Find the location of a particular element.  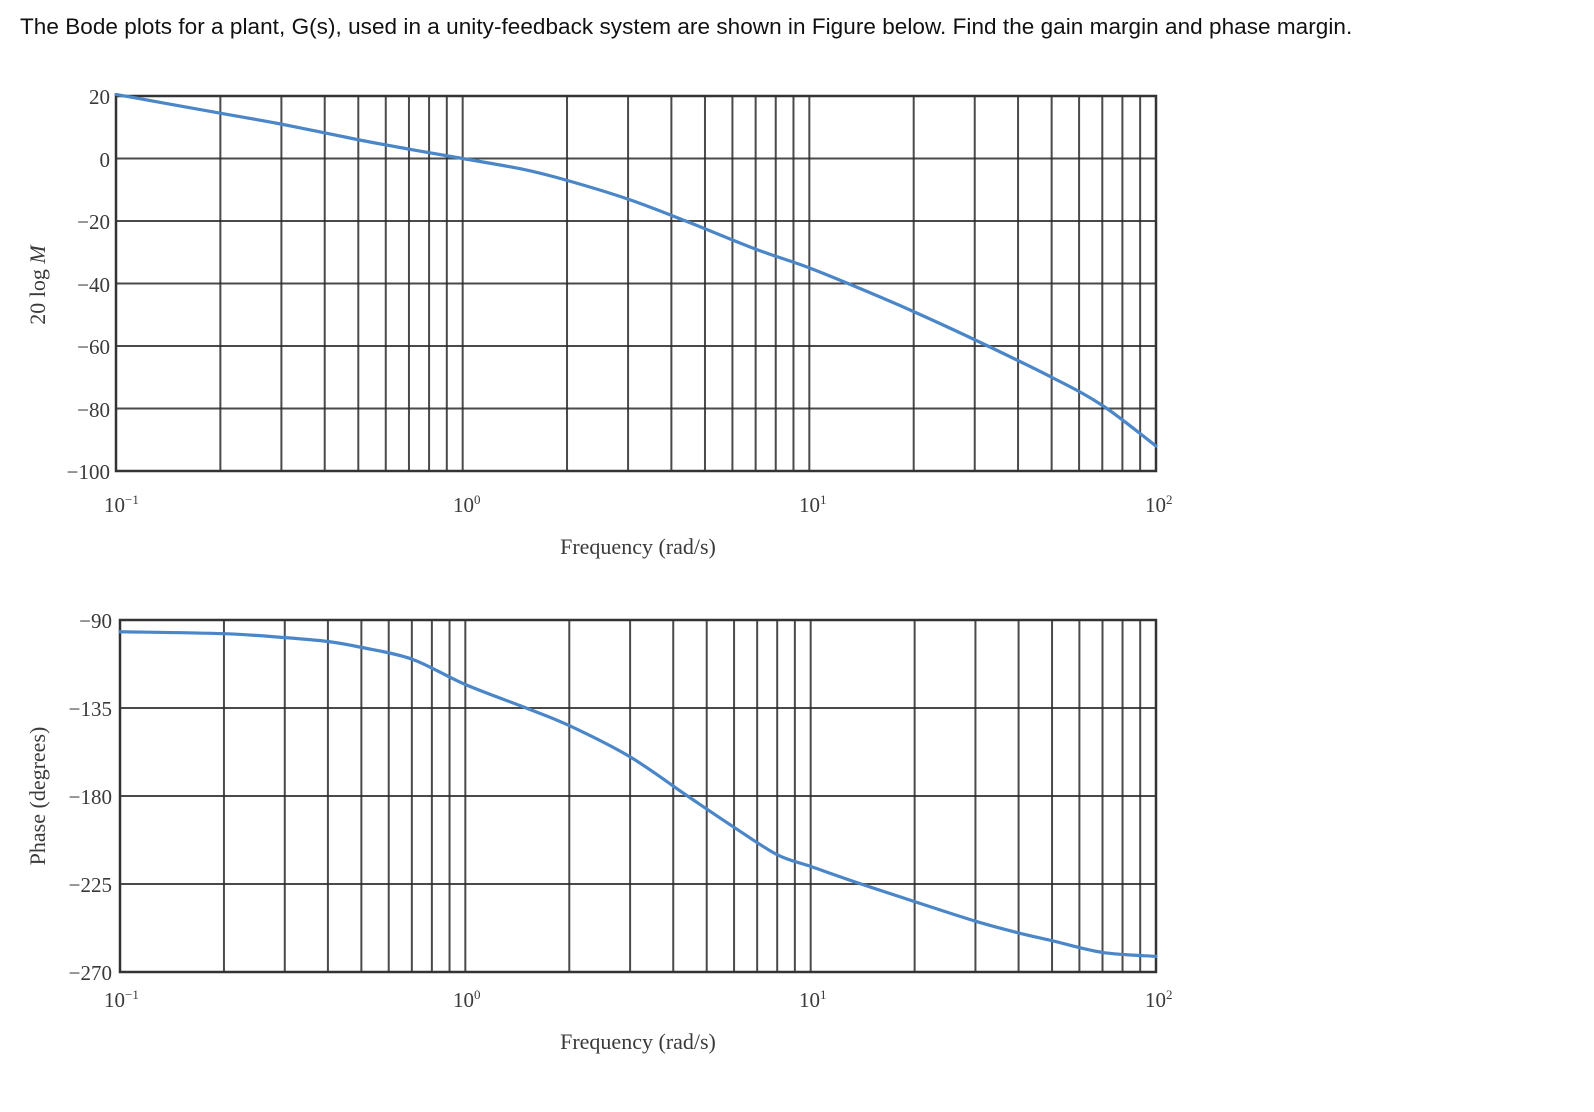

y-tick: −100 is located at coordinates (88, 472).